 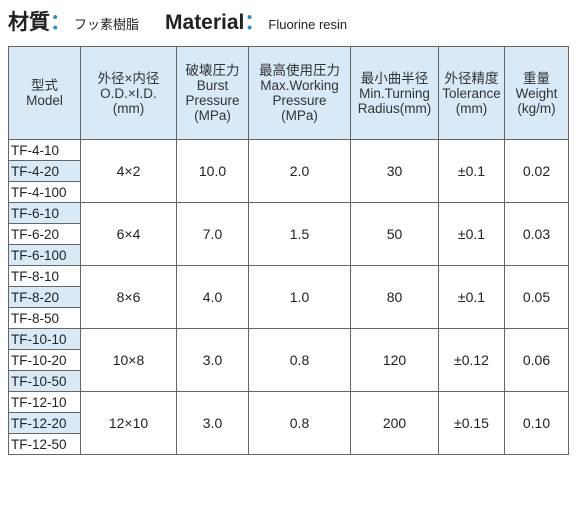 I want to click on column-header-line: 破壊圧力, so click(x=212, y=70).